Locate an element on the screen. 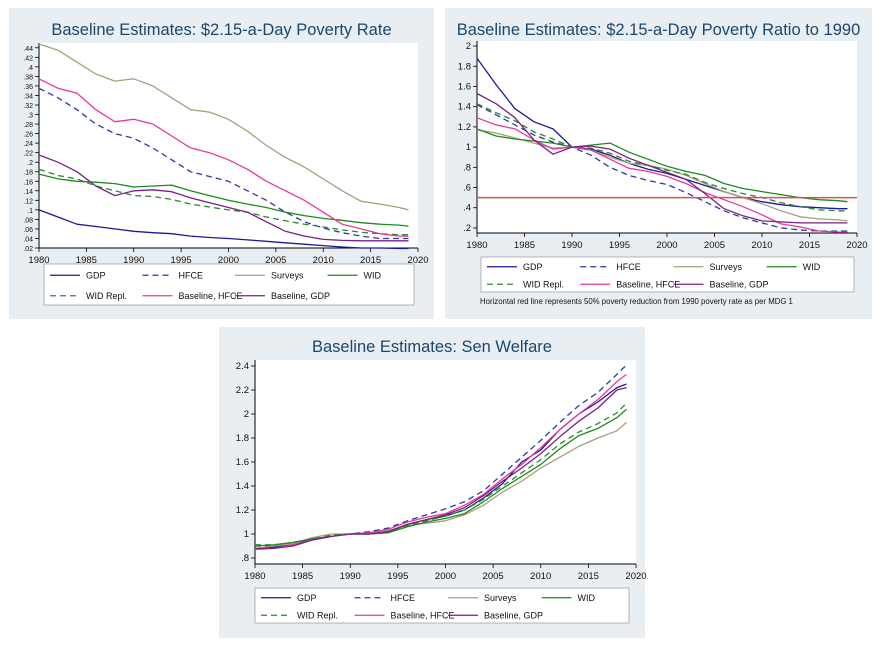  y-tick-label: .04 is located at coordinates (28, 239).